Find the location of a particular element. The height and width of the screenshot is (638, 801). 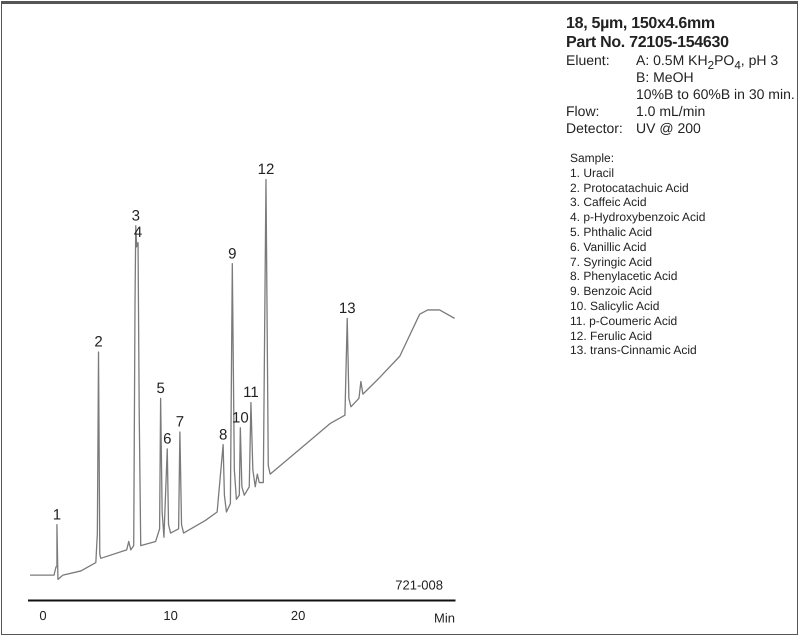

annotation: 9 is located at coordinates (232, 253).